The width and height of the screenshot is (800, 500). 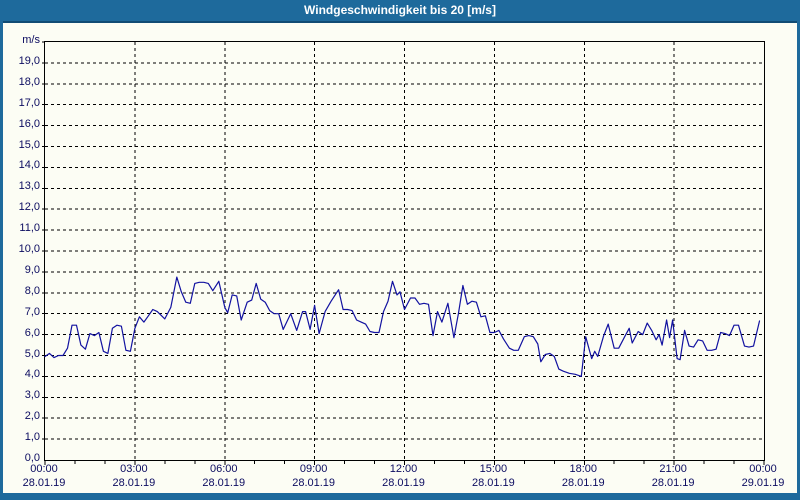 I want to click on x-tick-time-label: 03:00, so click(x=134, y=469).